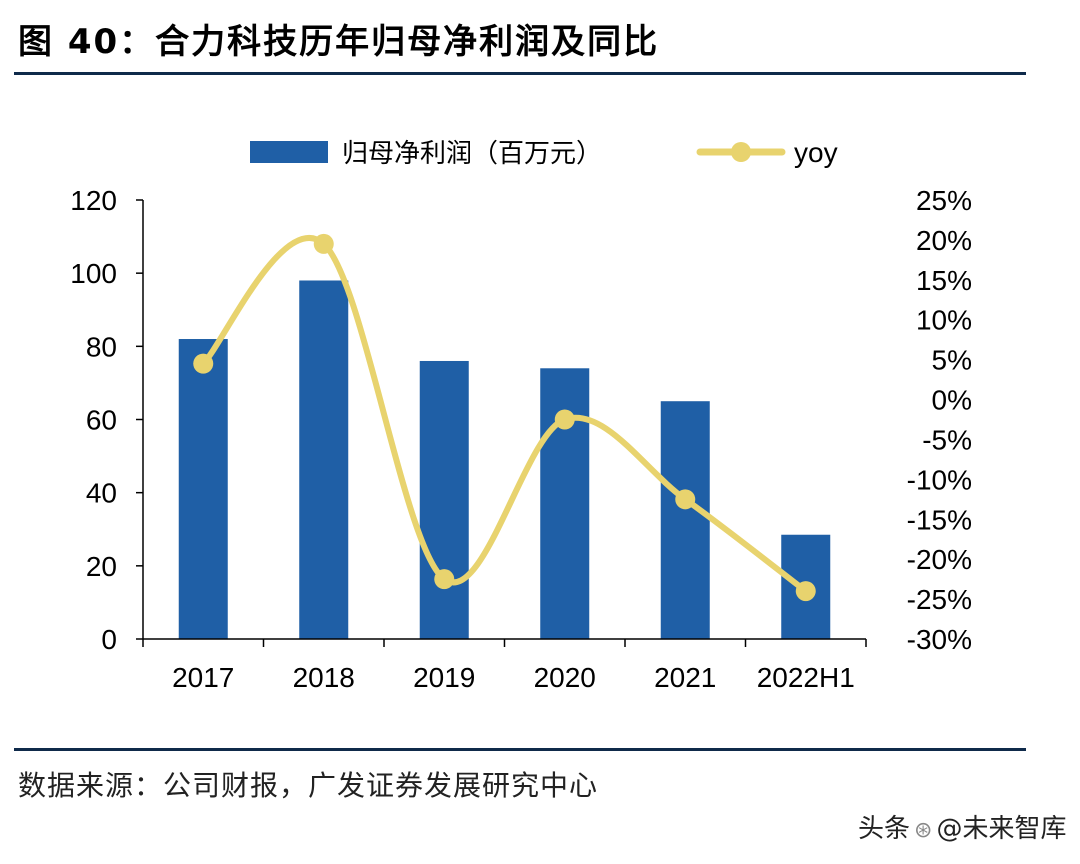 The width and height of the screenshot is (1080, 864). What do you see at coordinates (93, 200) in the screenshot?
I see `left-tick-label: 120` at bounding box center [93, 200].